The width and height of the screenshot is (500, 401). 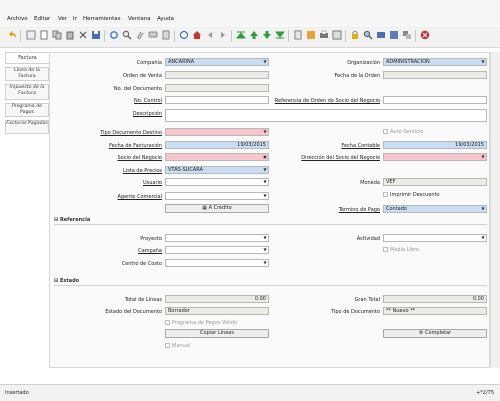 What do you see at coordinates (114, 35) in the screenshot?
I see `refresh-icon` at bounding box center [114, 35].